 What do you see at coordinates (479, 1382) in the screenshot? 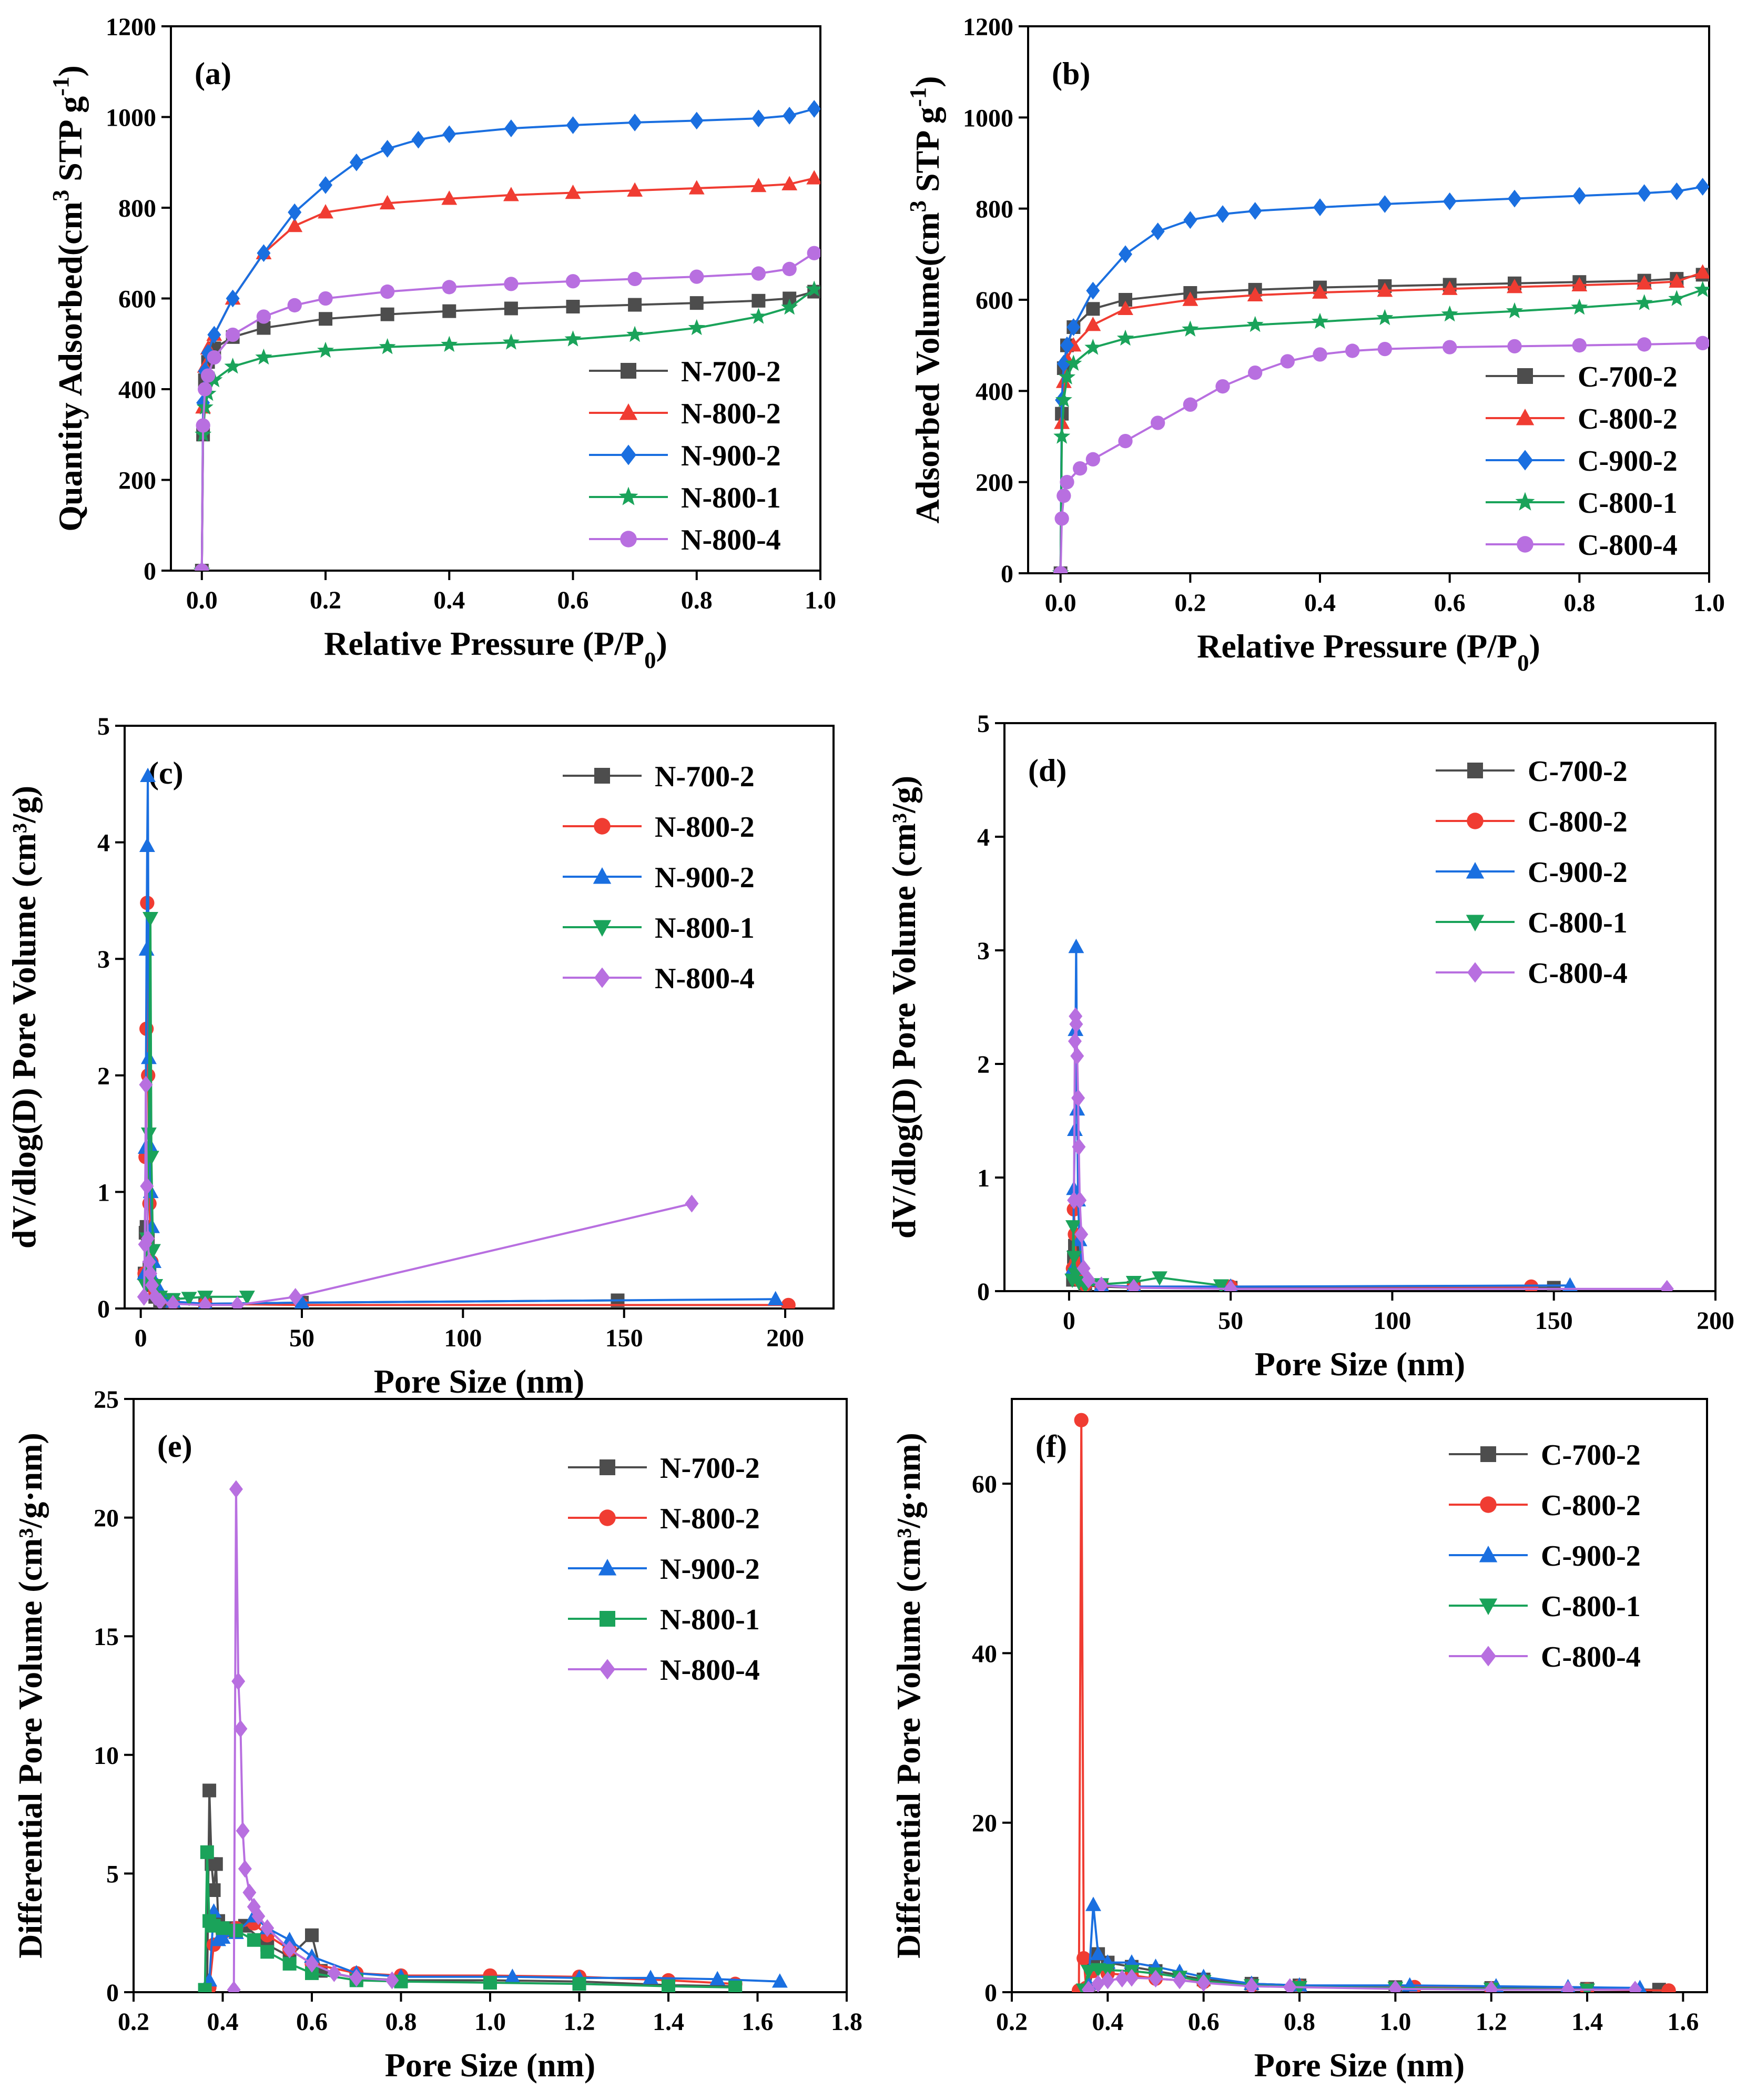
I see `x-axis-label: Pore Size (nm)` at bounding box center [479, 1382].